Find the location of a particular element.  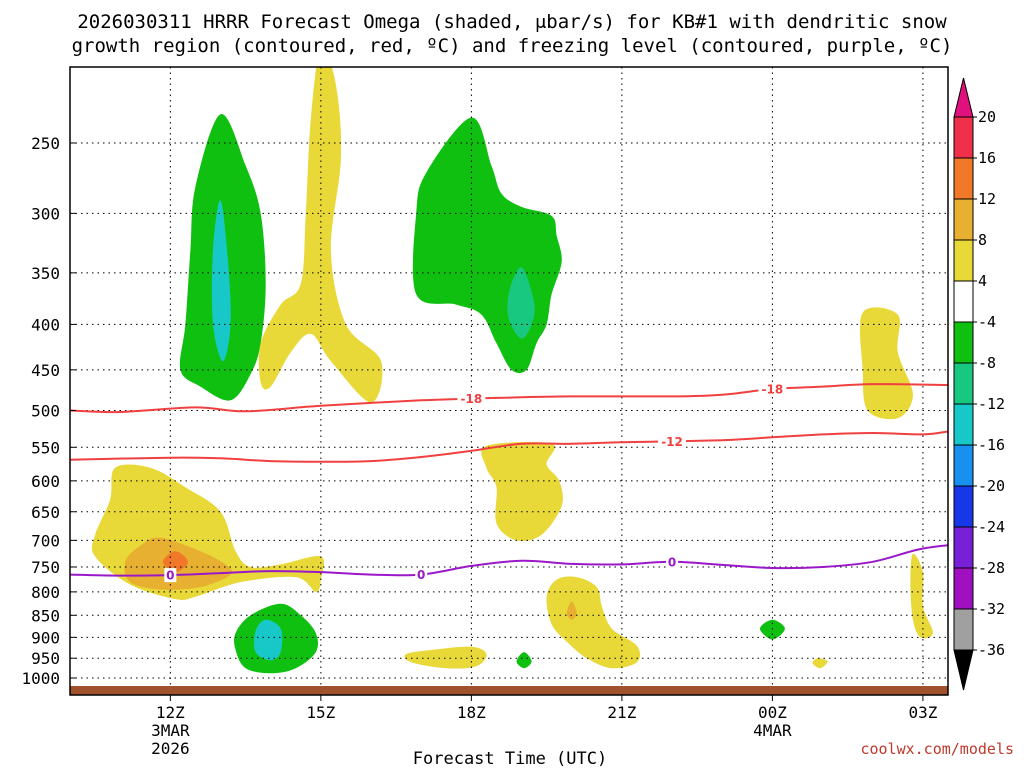

omega-region-upward-motion-b-core is located at coordinates (521, 303).